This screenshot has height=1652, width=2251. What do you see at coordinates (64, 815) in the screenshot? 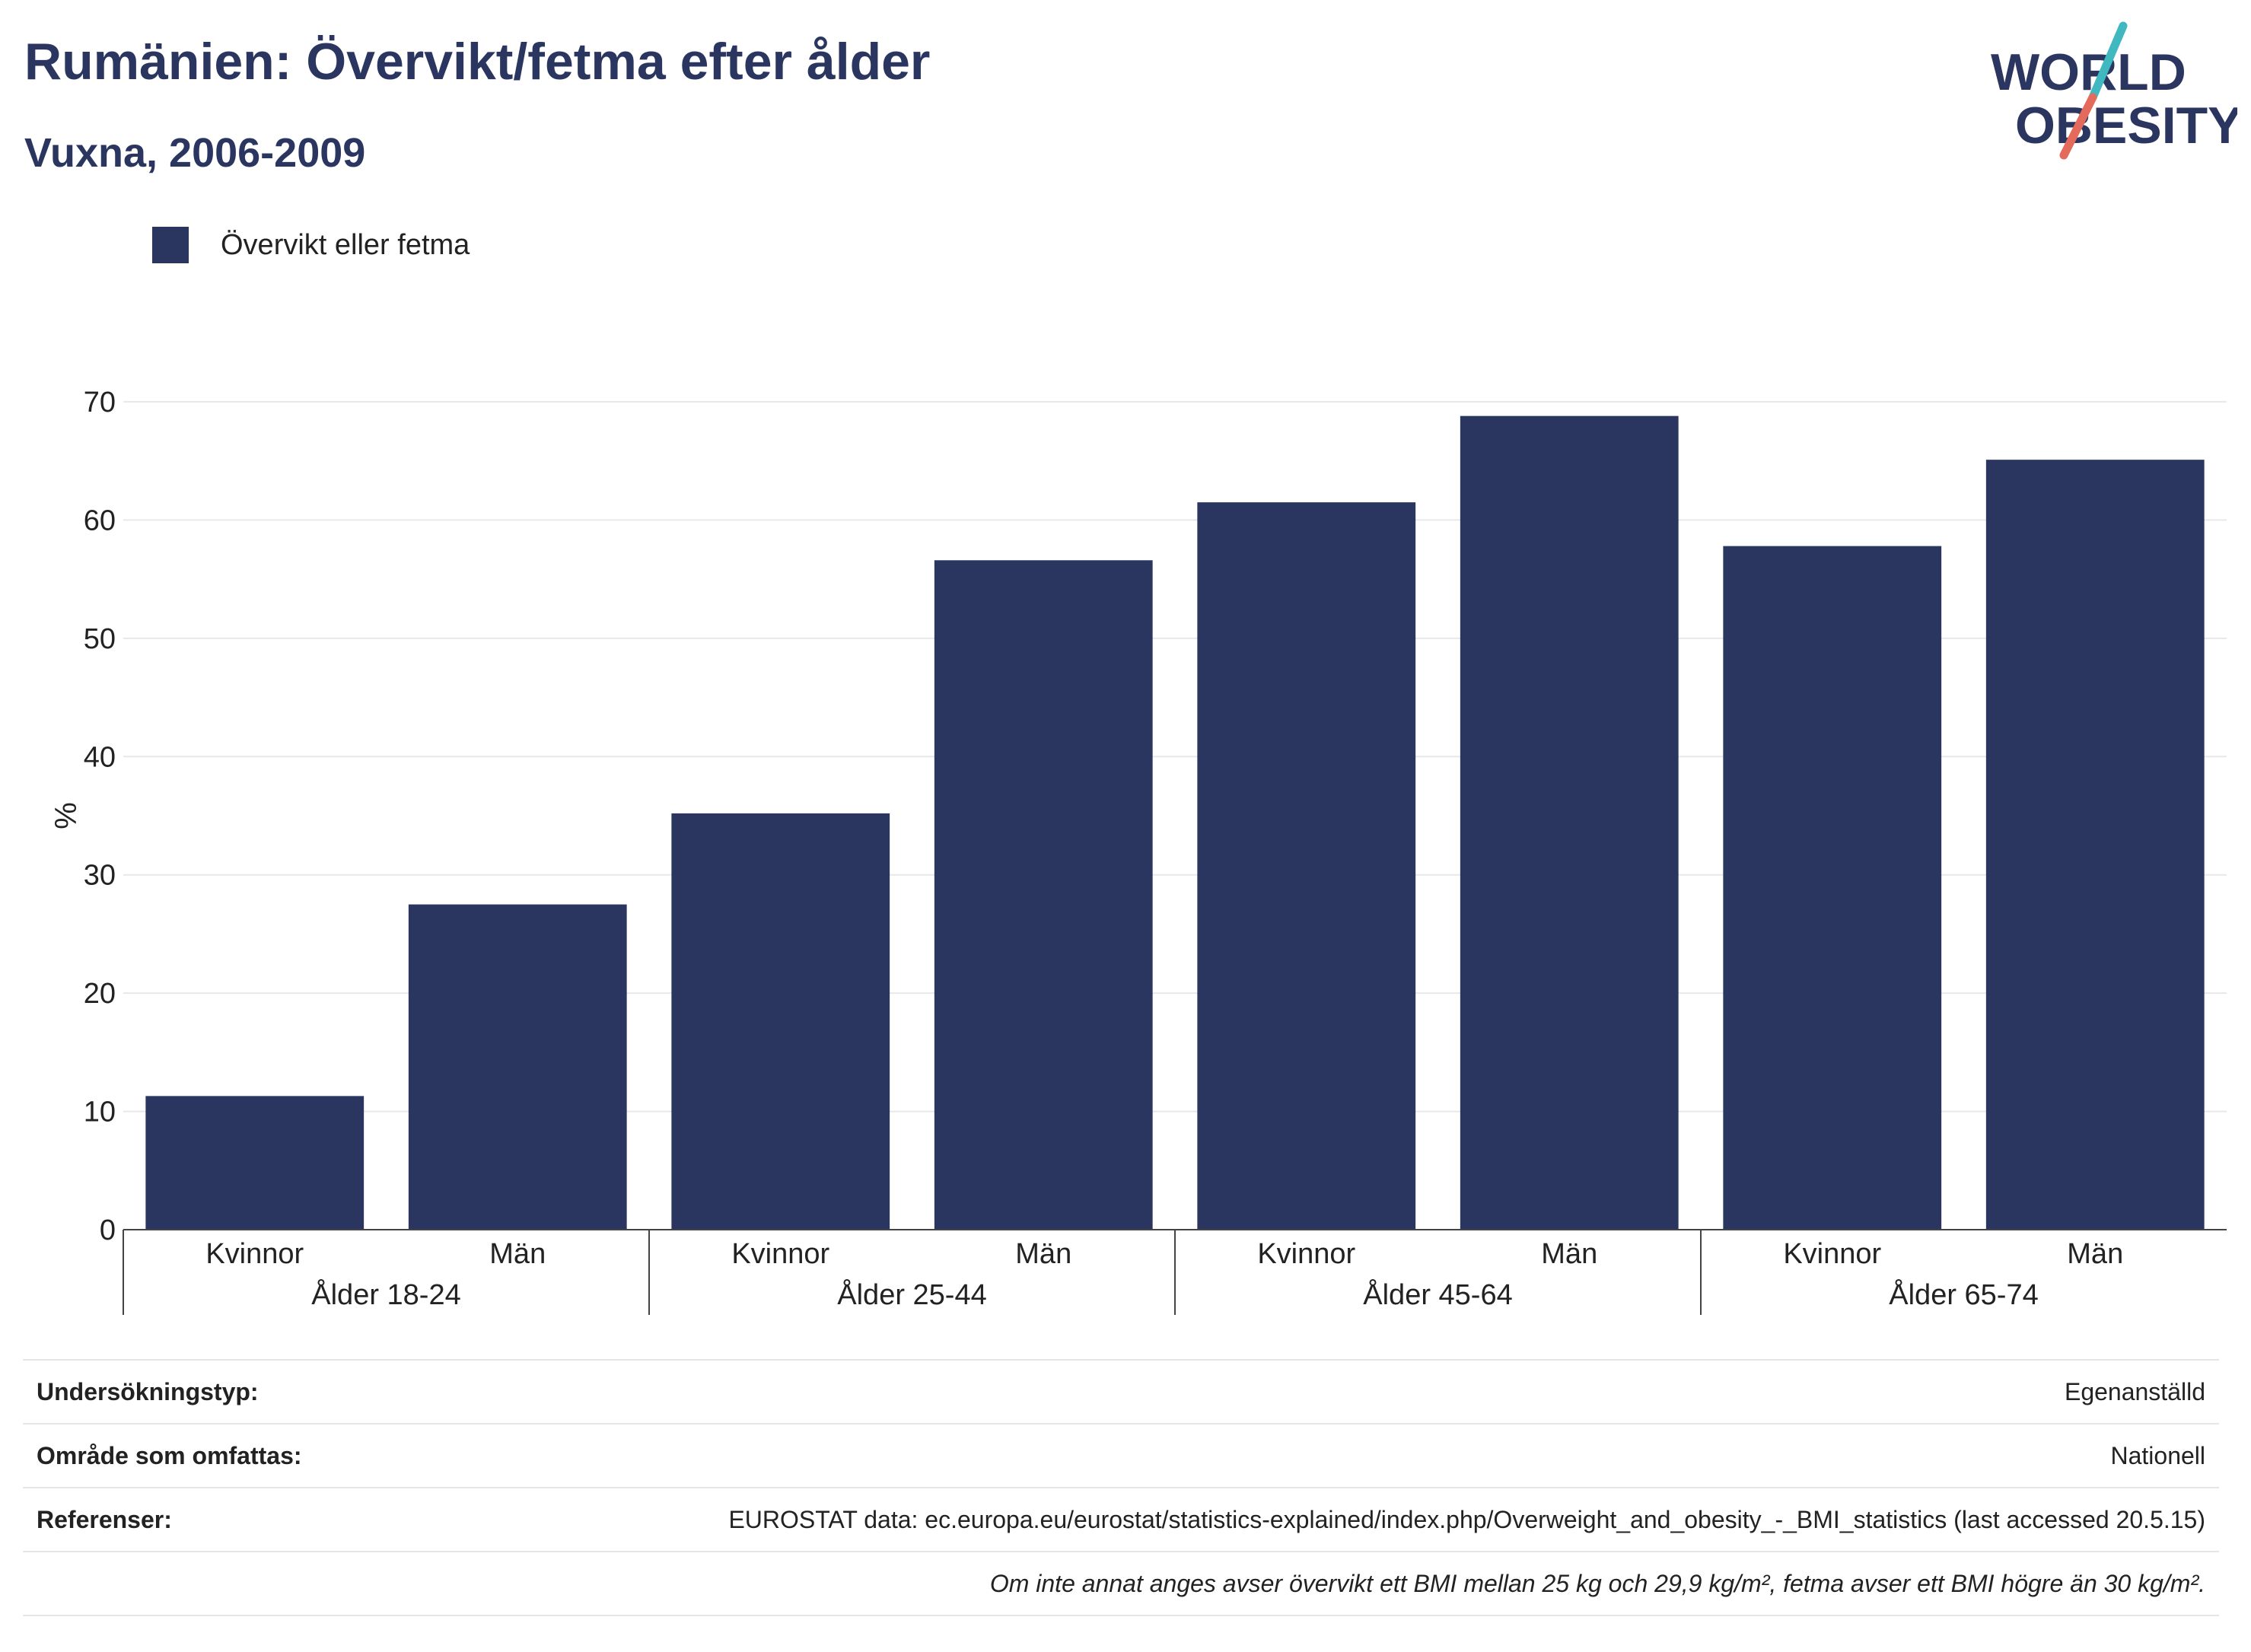
I see `y-axis-title: %` at bounding box center [64, 815].